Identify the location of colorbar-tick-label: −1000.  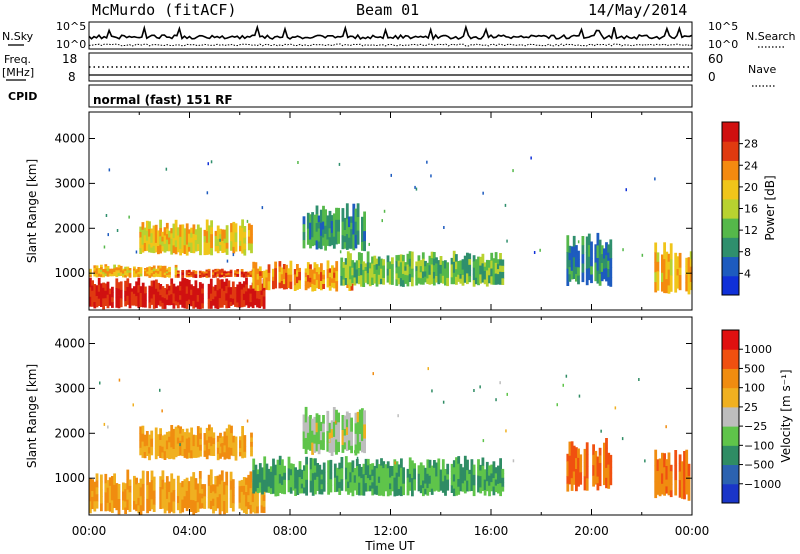
(762, 484).